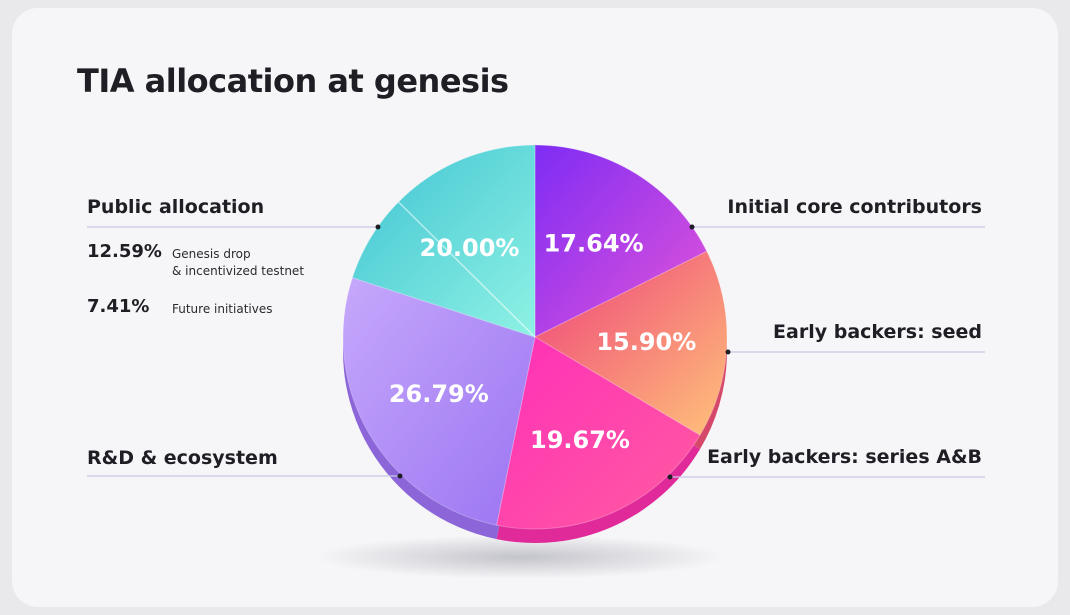 This screenshot has height=615, width=1070. I want to click on leader-rd-ecosystem-dot, so click(400, 476).